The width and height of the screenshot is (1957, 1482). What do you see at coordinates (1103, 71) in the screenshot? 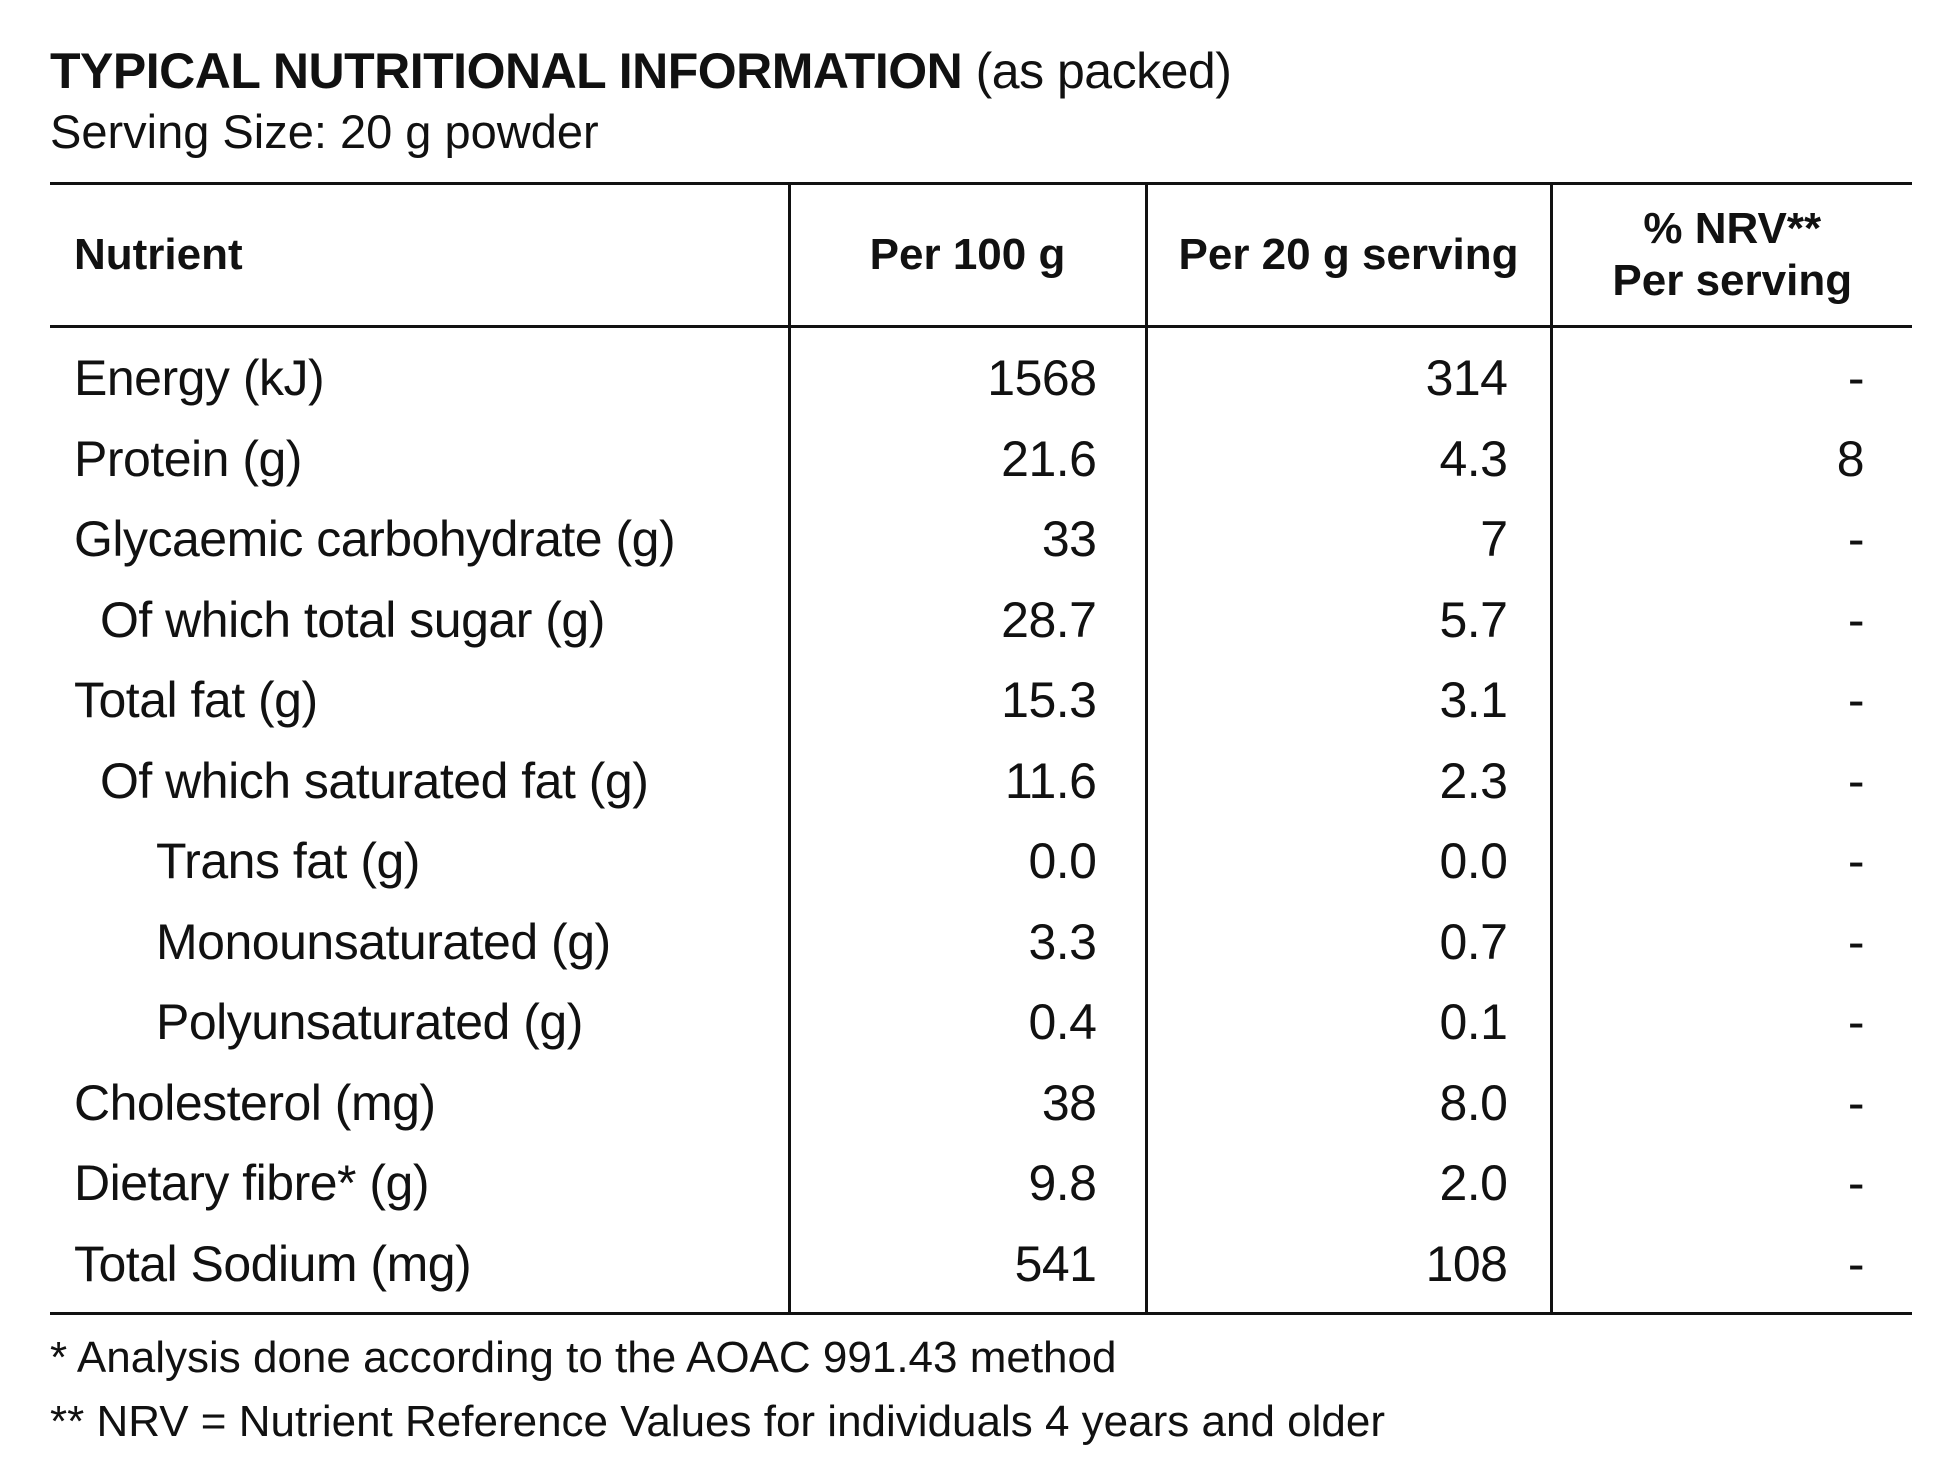
I see `title-suffix: (as packed)` at bounding box center [1103, 71].